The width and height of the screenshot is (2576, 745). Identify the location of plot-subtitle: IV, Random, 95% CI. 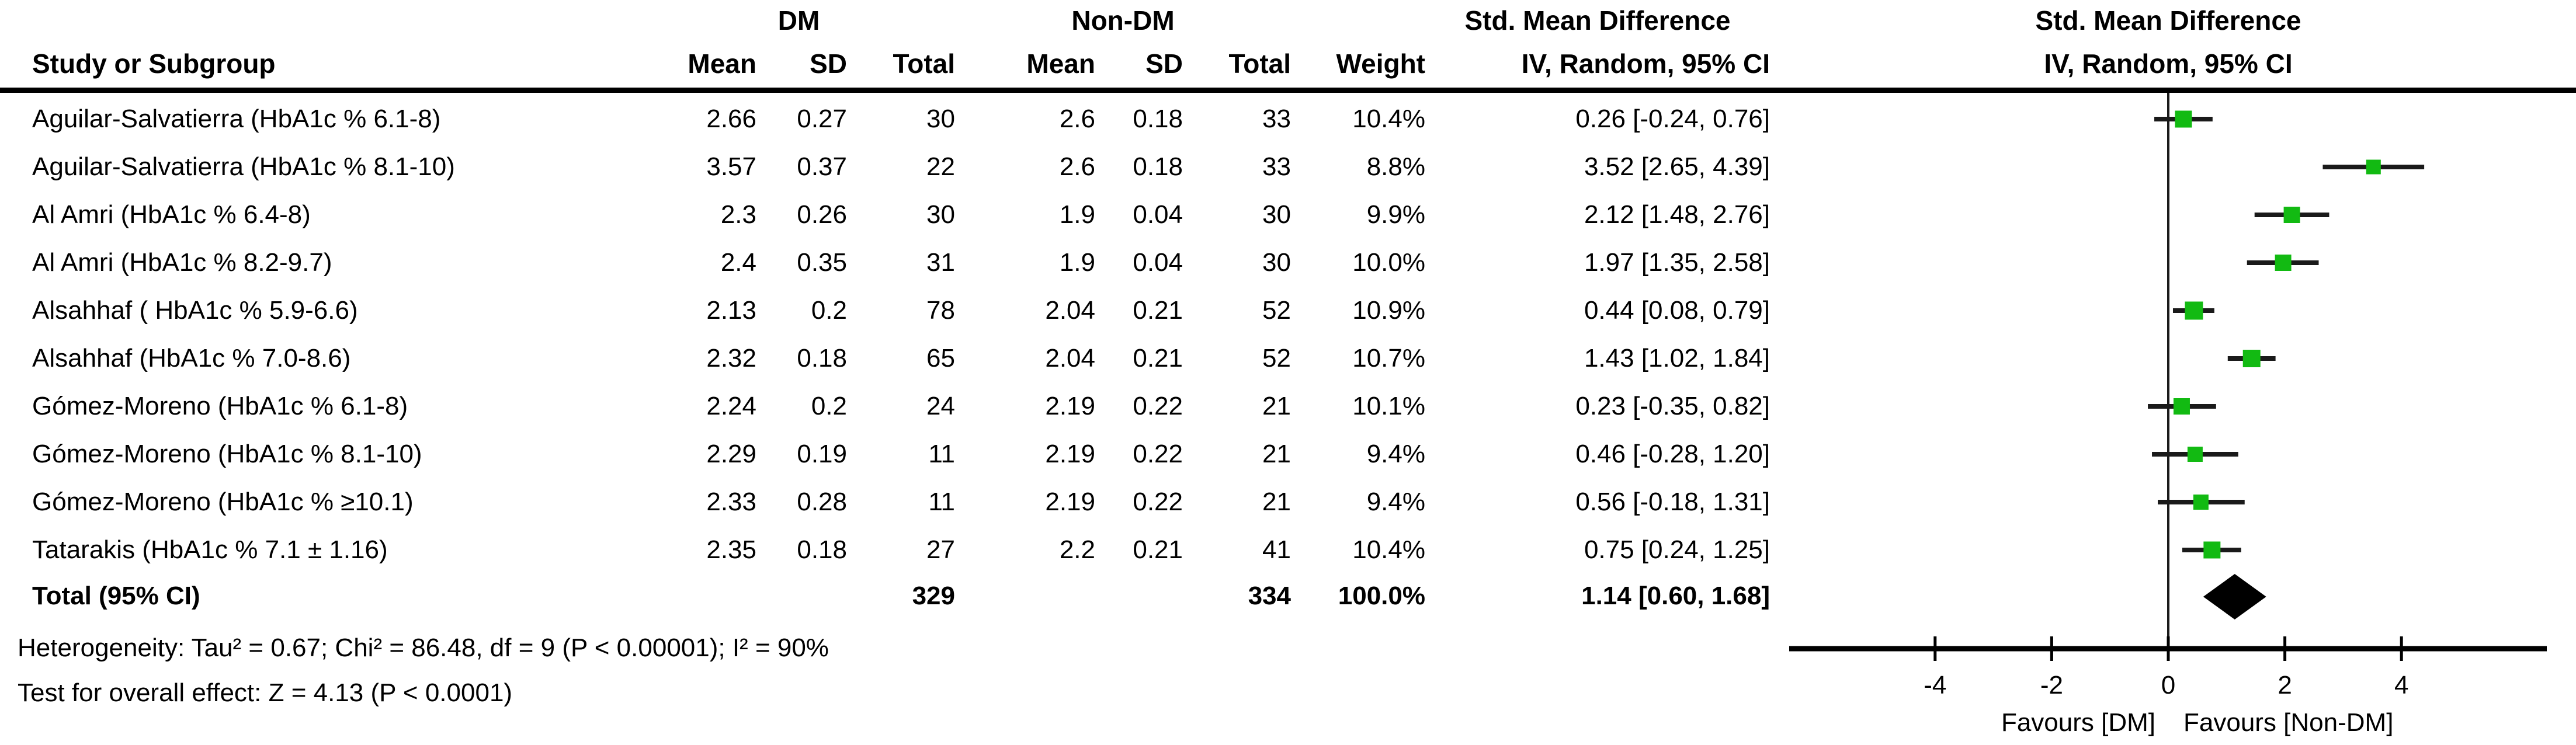
(2168, 64).